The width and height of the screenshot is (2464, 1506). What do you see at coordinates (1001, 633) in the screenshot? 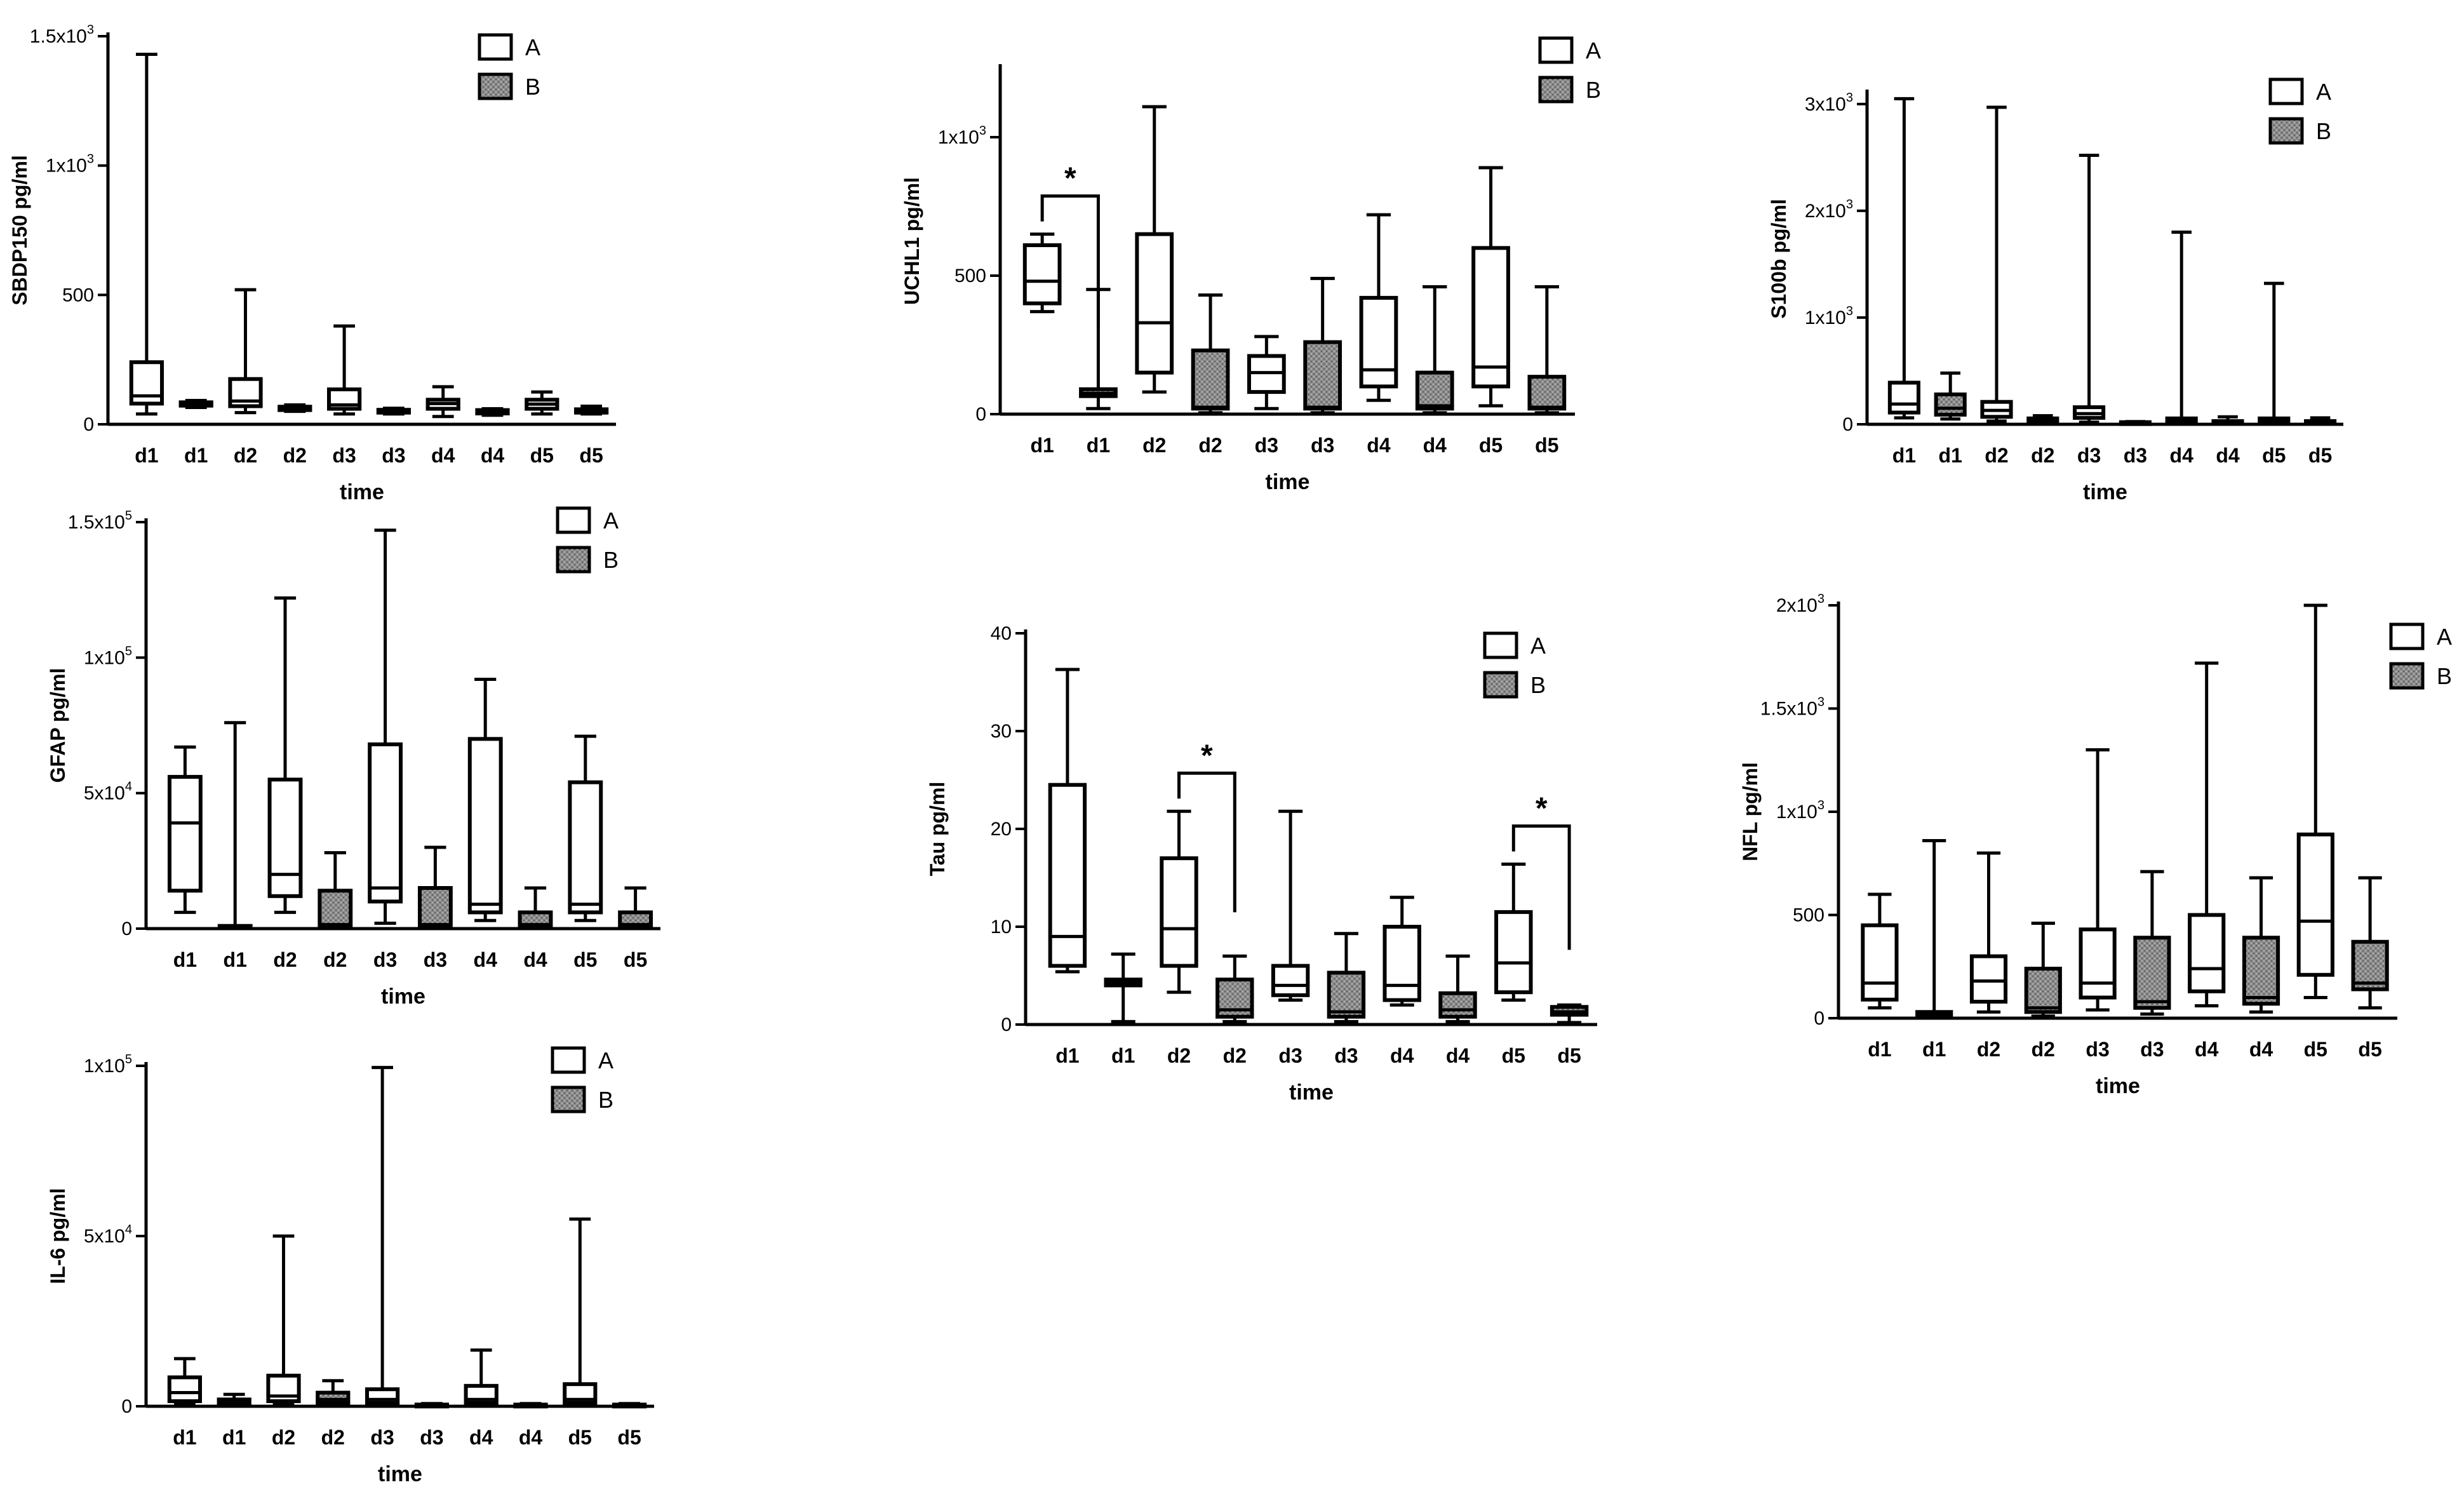
I see `y-tick-label: 40` at bounding box center [1001, 633].